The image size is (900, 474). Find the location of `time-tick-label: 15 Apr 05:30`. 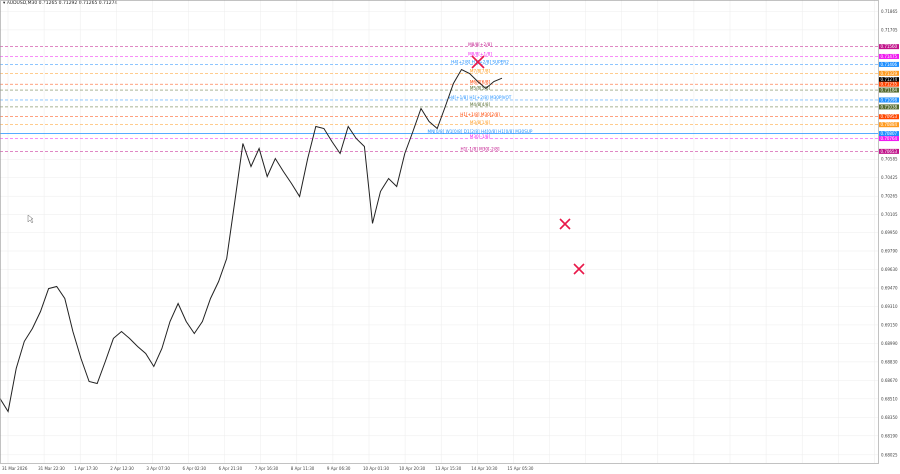

time-tick-label: 15 Apr 05:30 is located at coordinates (520, 468).